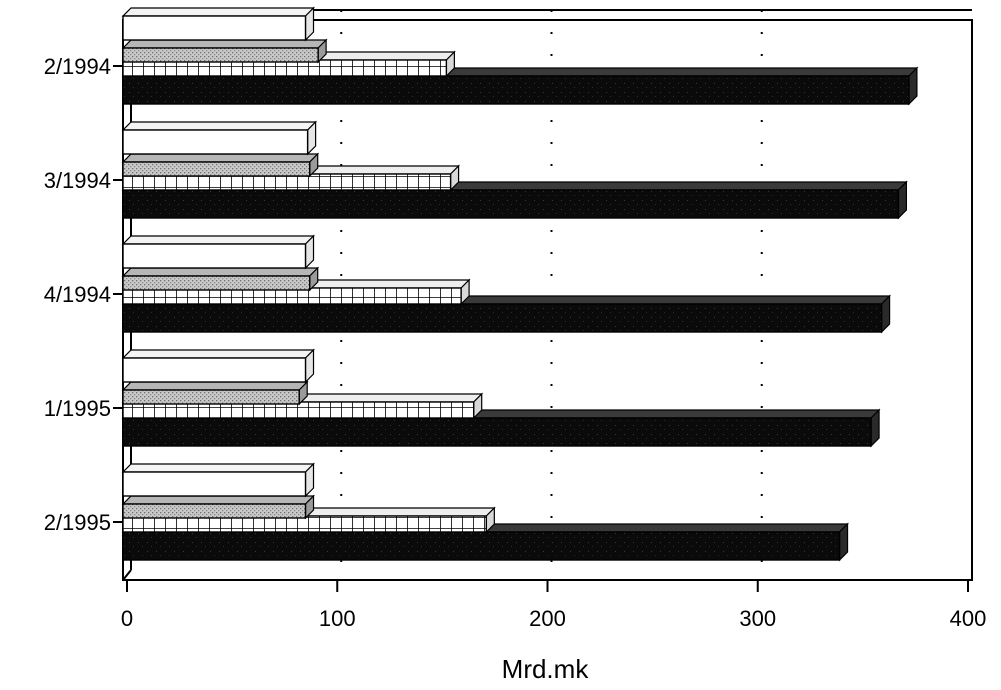  What do you see at coordinates (337, 618) in the screenshot?
I see `x-tick-label: 100` at bounding box center [337, 618].